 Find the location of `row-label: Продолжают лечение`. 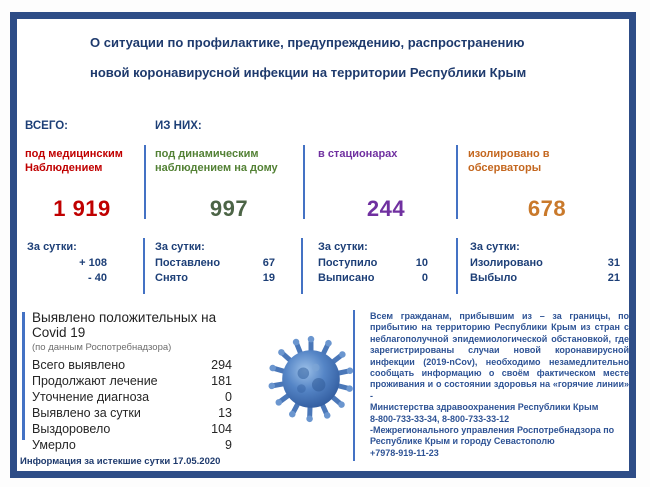

row-label: Продолжают лечение is located at coordinates (95, 381).